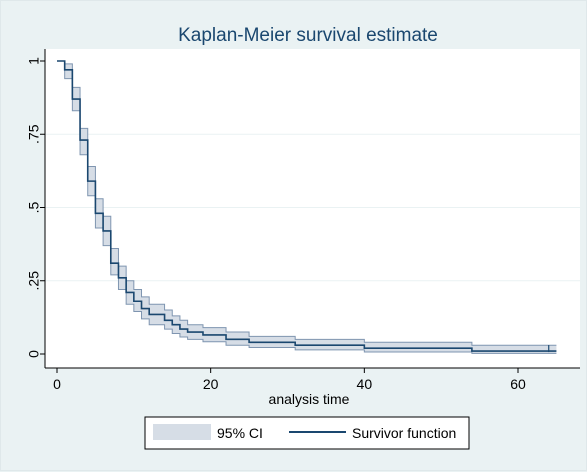 This screenshot has width=587, height=472. Describe the element at coordinates (182, 432) in the screenshot. I see `legend-ci-swatch` at that location.